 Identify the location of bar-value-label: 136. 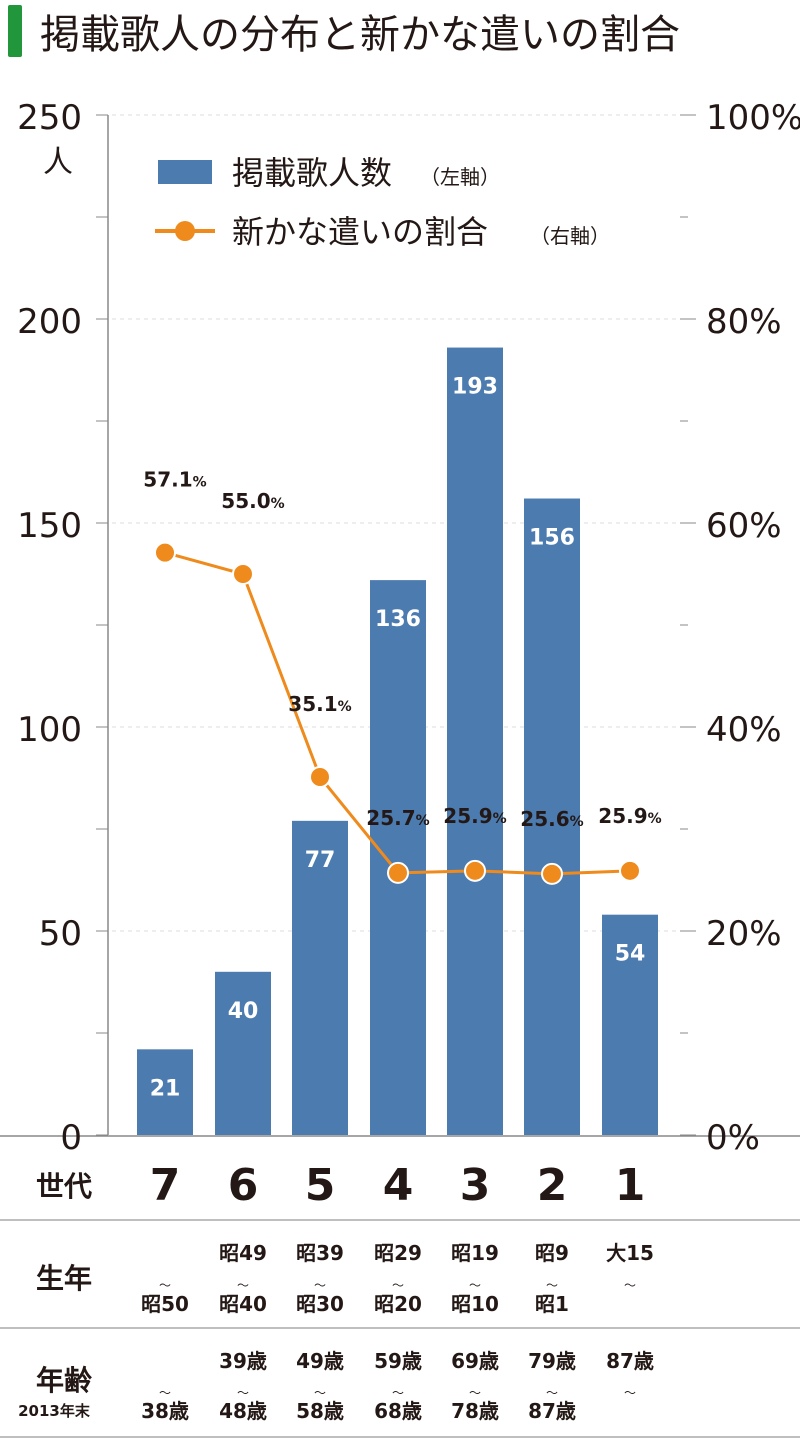
(398, 619).